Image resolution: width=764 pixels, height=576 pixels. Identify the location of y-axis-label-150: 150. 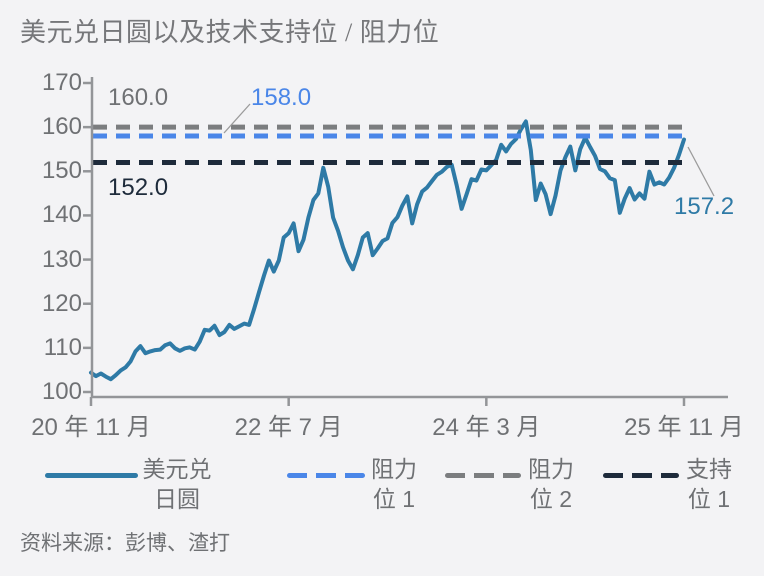
(61, 171).